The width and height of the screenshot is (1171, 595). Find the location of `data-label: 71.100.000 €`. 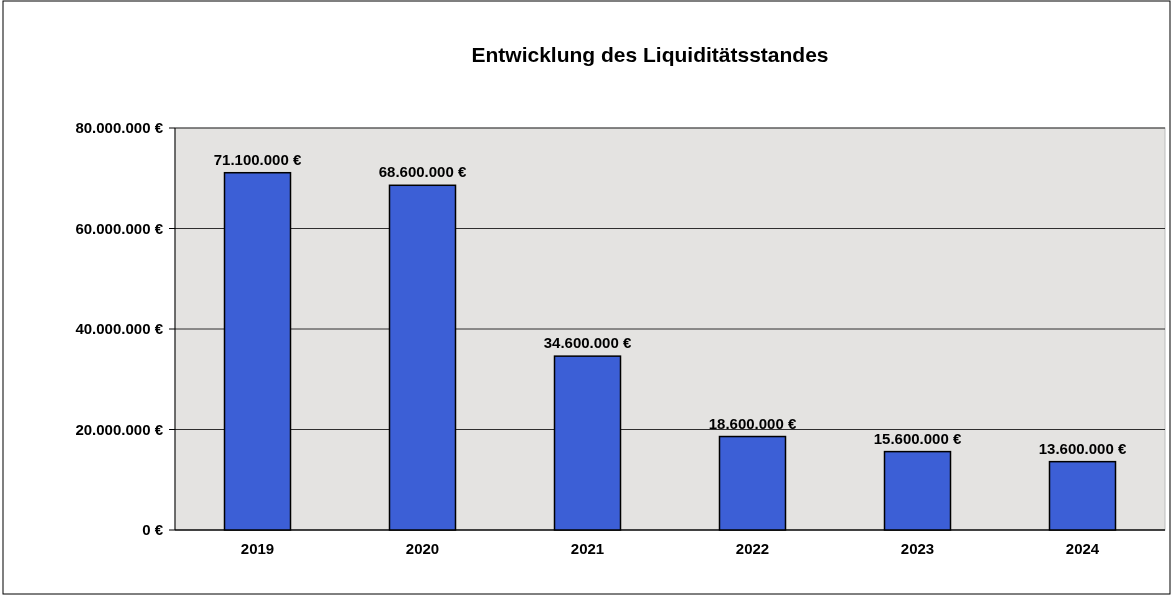

data-label: 71.100.000 € is located at coordinates (257, 159).